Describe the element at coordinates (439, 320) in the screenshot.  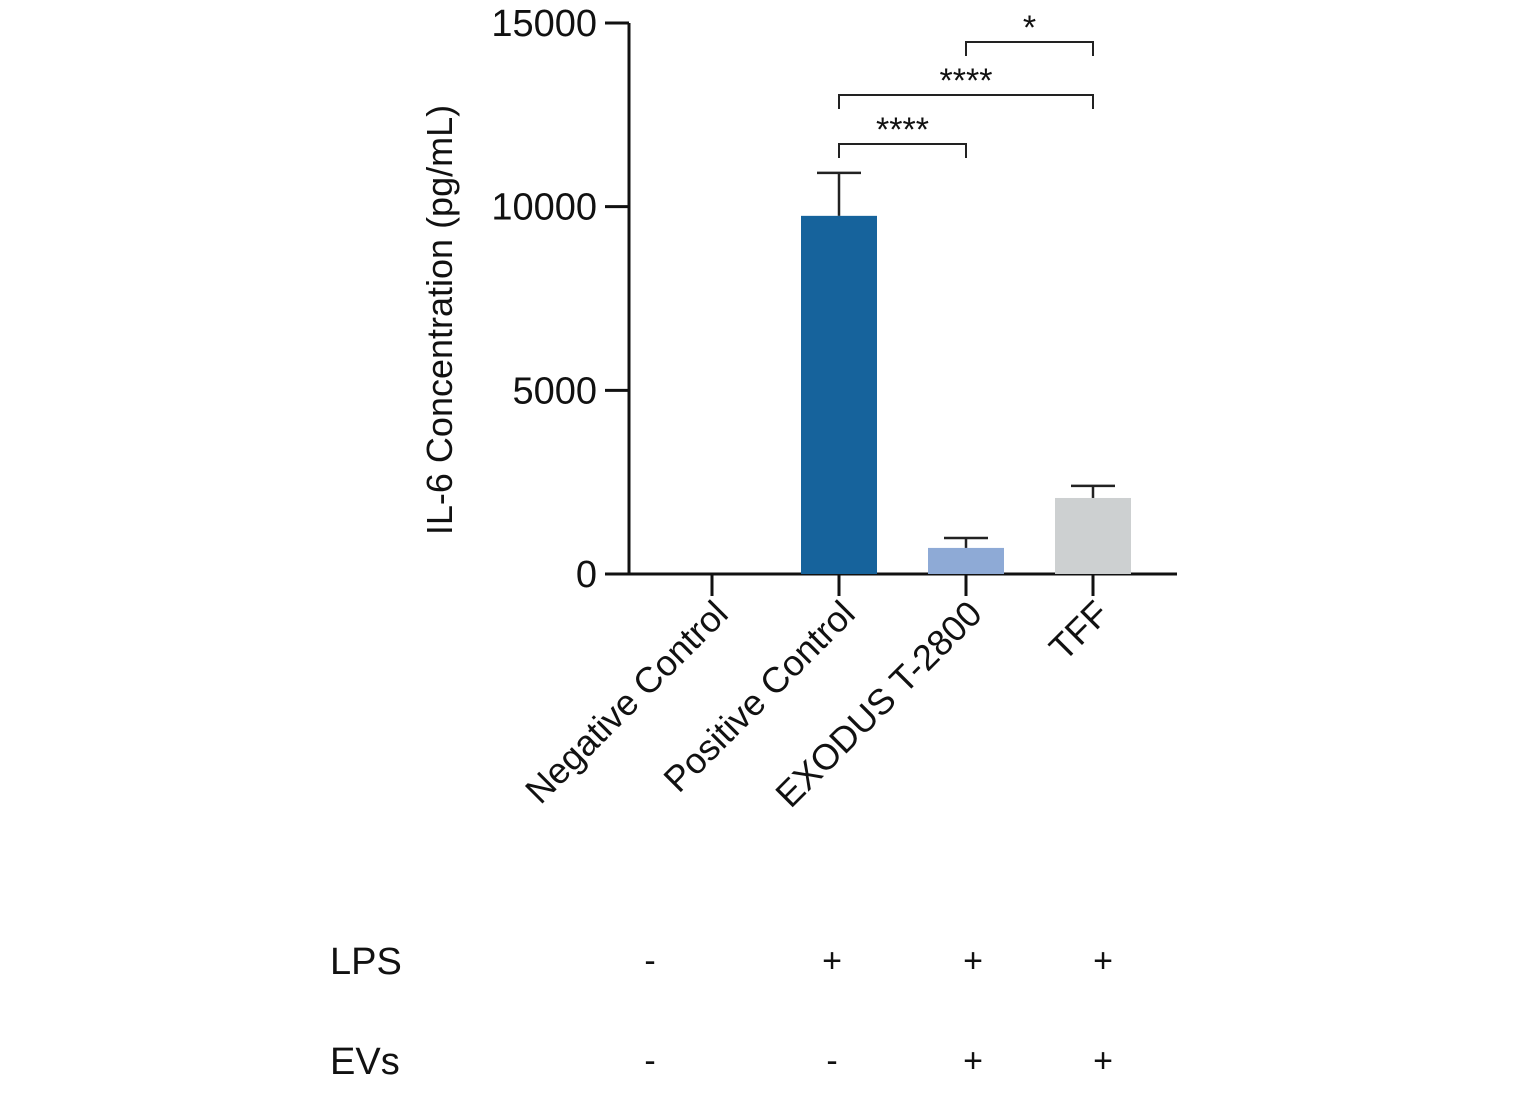
I see `y-axis-label: IL-6 Concentration (pg/mL)` at that location.